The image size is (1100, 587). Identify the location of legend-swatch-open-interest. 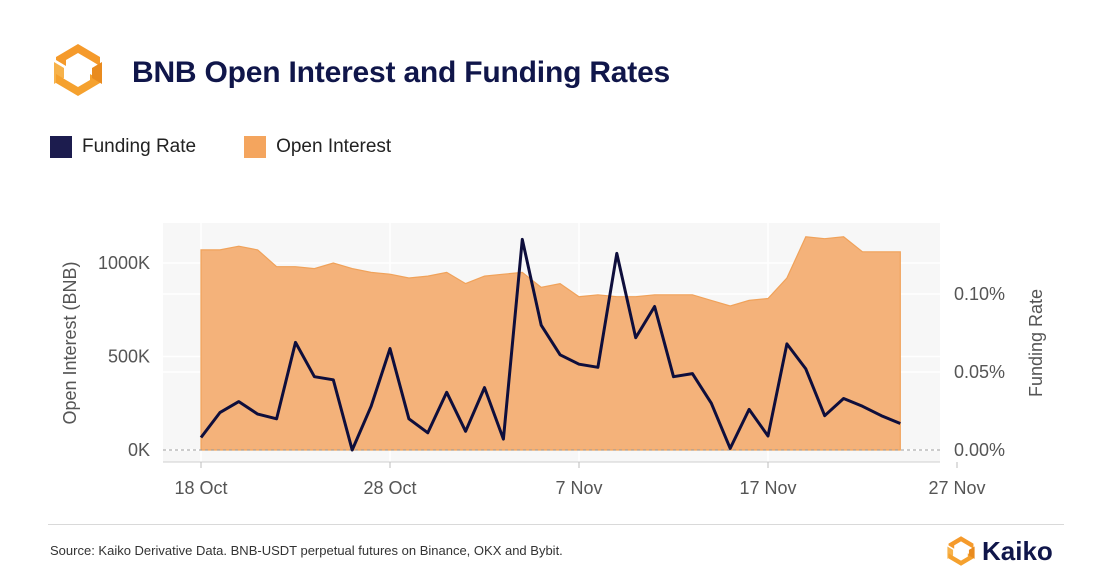
(255, 147).